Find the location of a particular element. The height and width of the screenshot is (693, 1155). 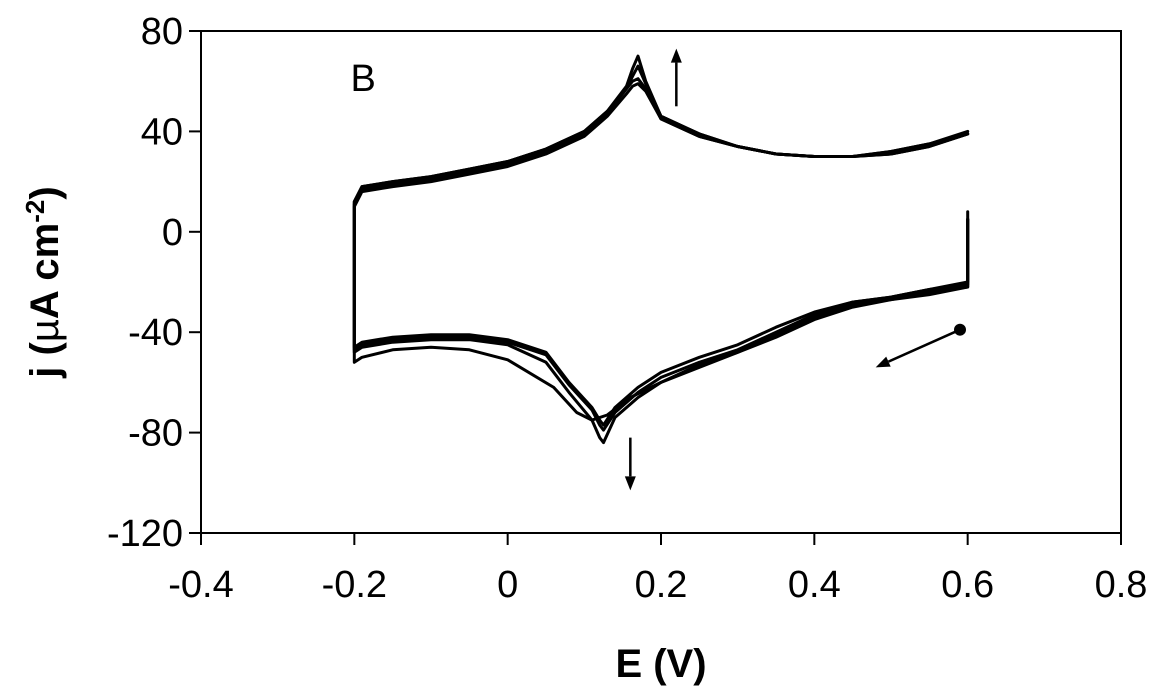

y-tick-label: -80 is located at coordinates (155, 434).